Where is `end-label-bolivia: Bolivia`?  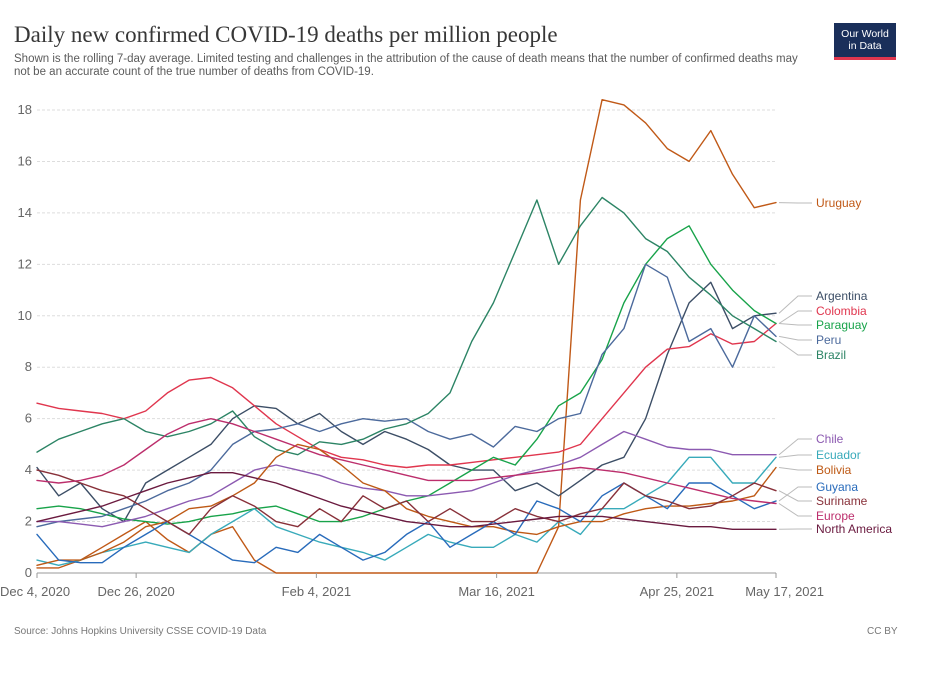 end-label-bolivia: Bolivia is located at coordinates (834, 470).